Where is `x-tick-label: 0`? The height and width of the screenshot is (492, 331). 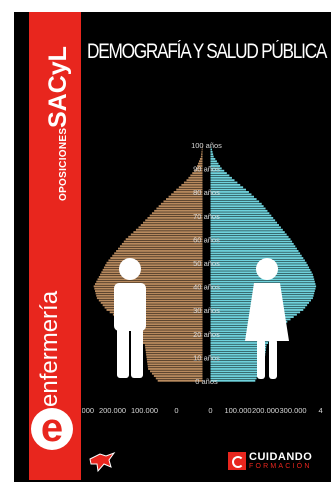
x-tick-label: 0 is located at coordinates (210, 410).